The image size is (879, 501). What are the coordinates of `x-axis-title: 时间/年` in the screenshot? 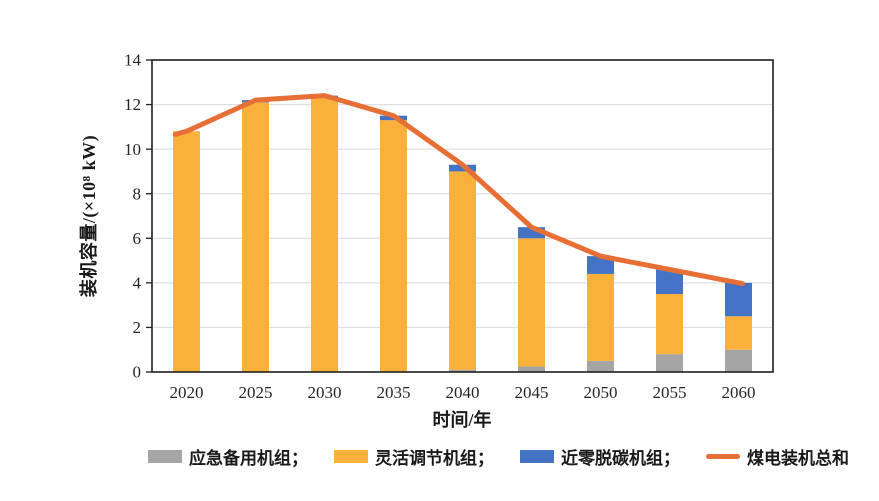 It's located at (462, 420).